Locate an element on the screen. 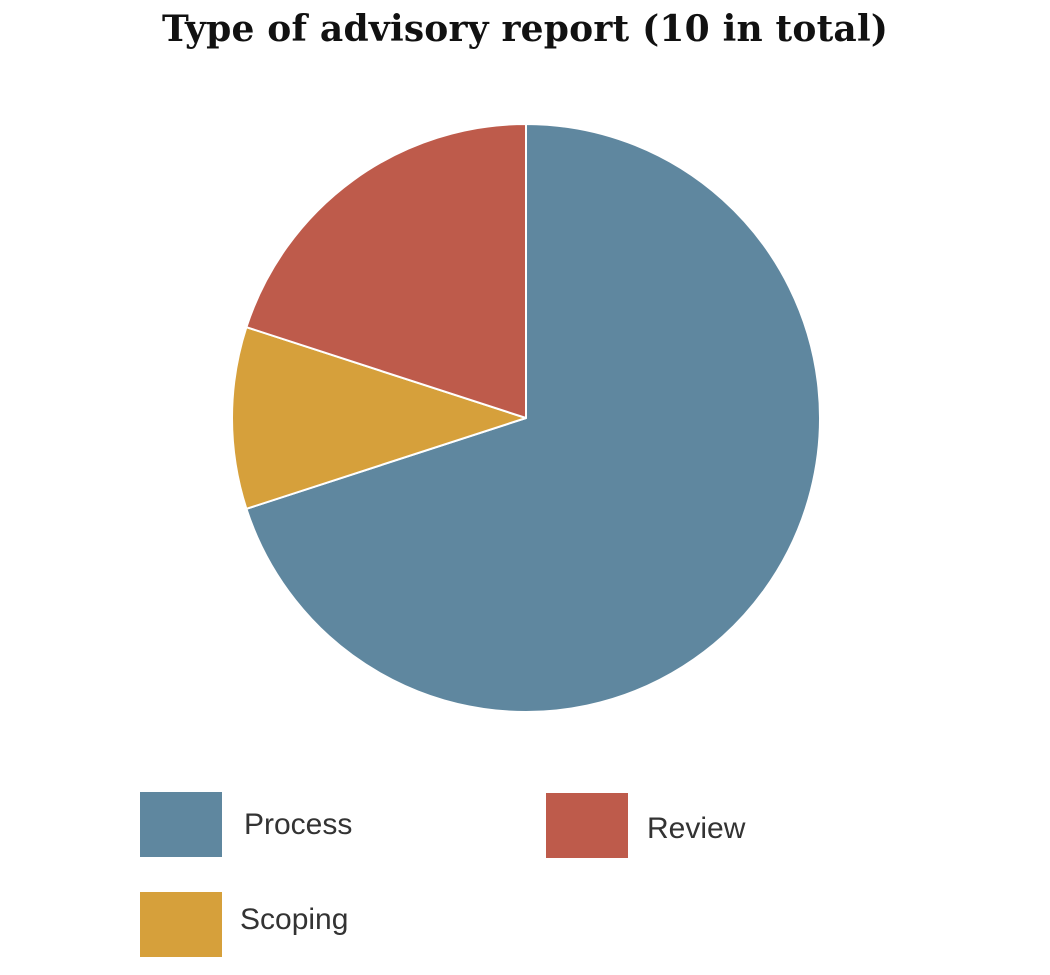 The image size is (1050, 975). legend-label-review: Review is located at coordinates (696, 828).